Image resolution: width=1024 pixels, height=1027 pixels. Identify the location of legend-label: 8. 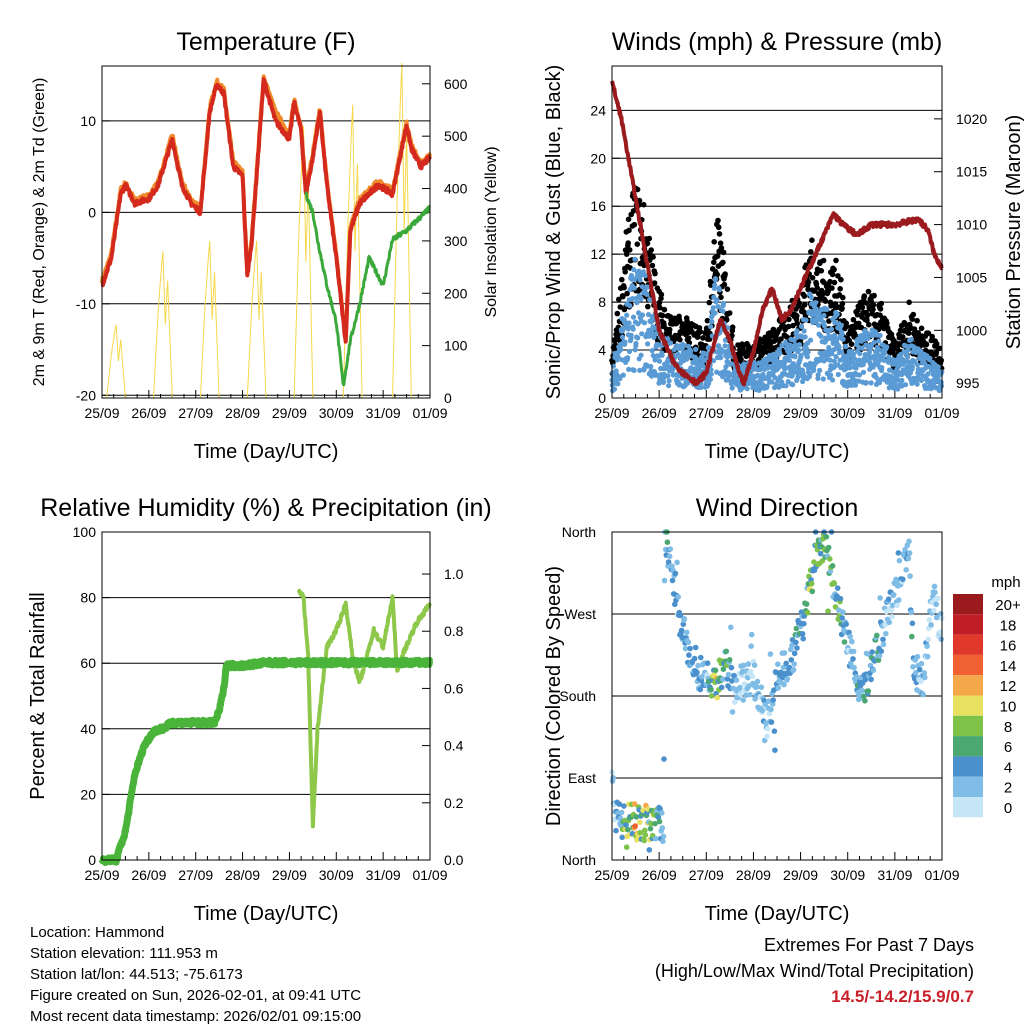
(1008, 727).